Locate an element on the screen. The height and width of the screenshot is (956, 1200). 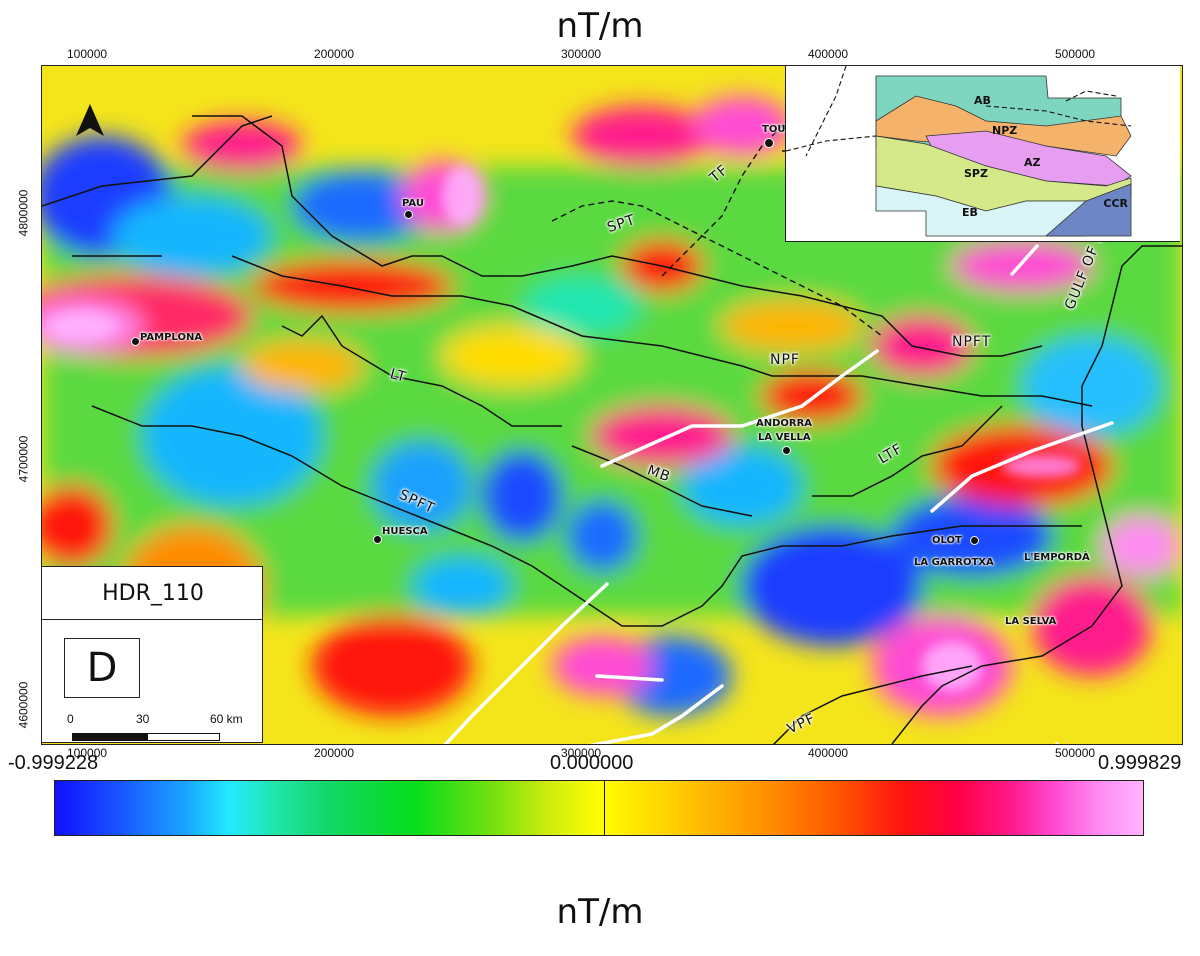
city-label-andorra: ANDORRA is located at coordinates (784, 423).